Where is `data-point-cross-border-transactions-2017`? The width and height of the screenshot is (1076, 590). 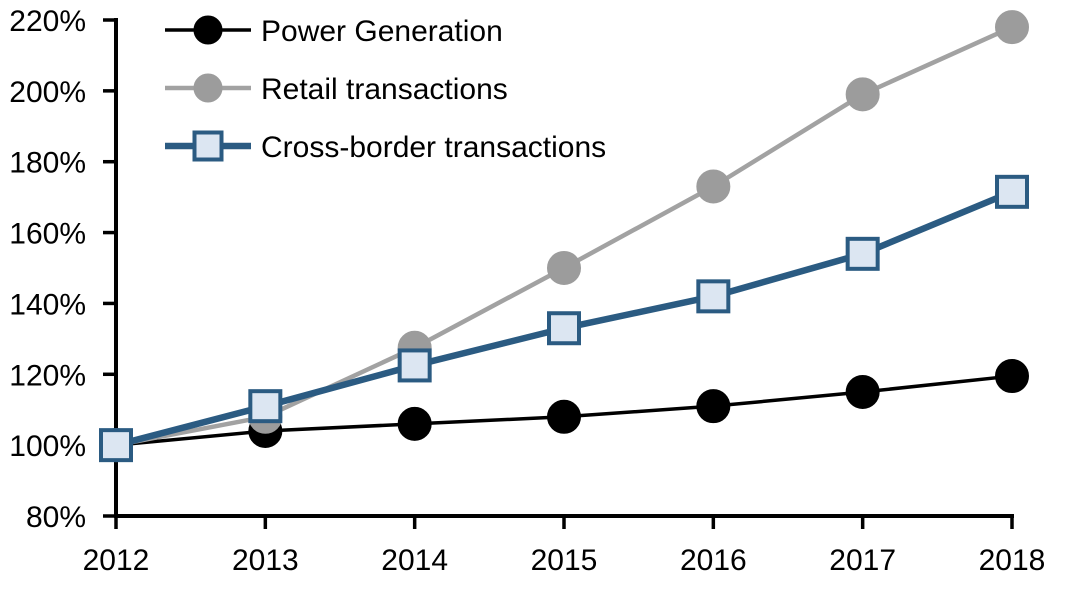
data-point-cross-border-transactions-2017 is located at coordinates (862, 253).